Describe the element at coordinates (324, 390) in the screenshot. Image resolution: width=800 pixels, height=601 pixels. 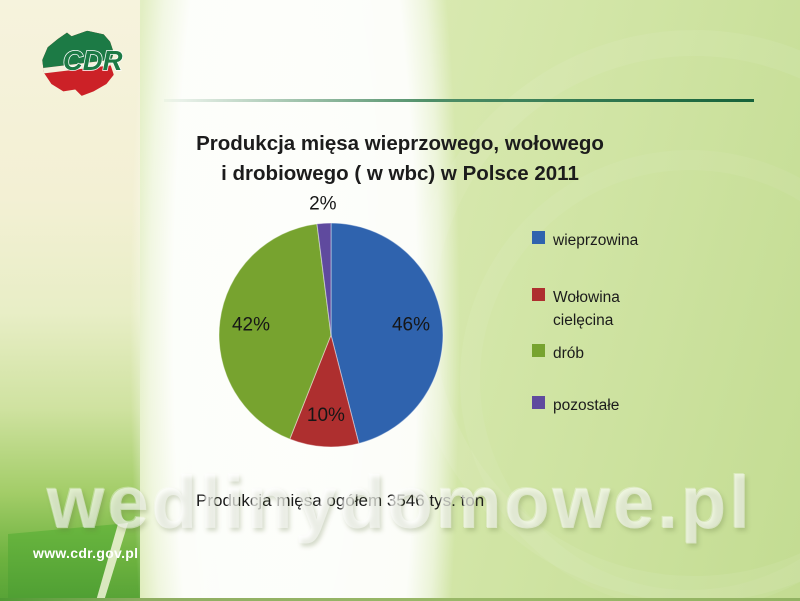
I see `pie-slice-wołowina-cielęcina` at that location.